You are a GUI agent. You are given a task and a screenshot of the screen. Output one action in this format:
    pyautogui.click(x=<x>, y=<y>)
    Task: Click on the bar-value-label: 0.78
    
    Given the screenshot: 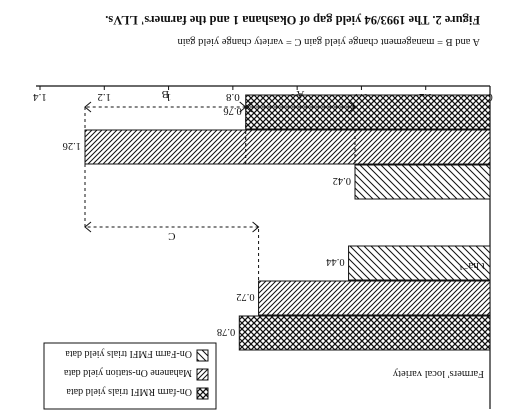 What is the action you would take?
    pyautogui.click(x=226, y=331)
    